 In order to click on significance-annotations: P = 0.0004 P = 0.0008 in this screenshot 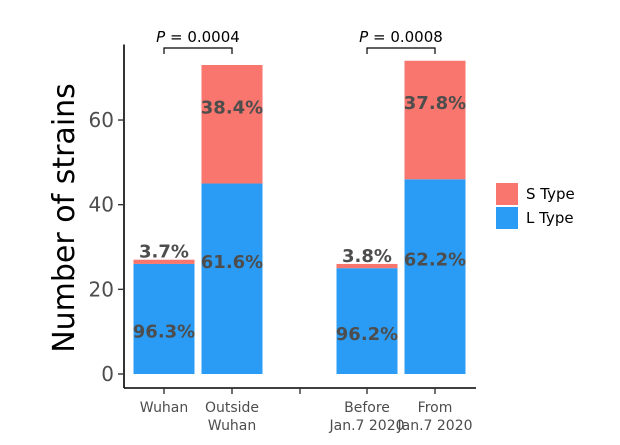, I will do `click(299, 41)`.